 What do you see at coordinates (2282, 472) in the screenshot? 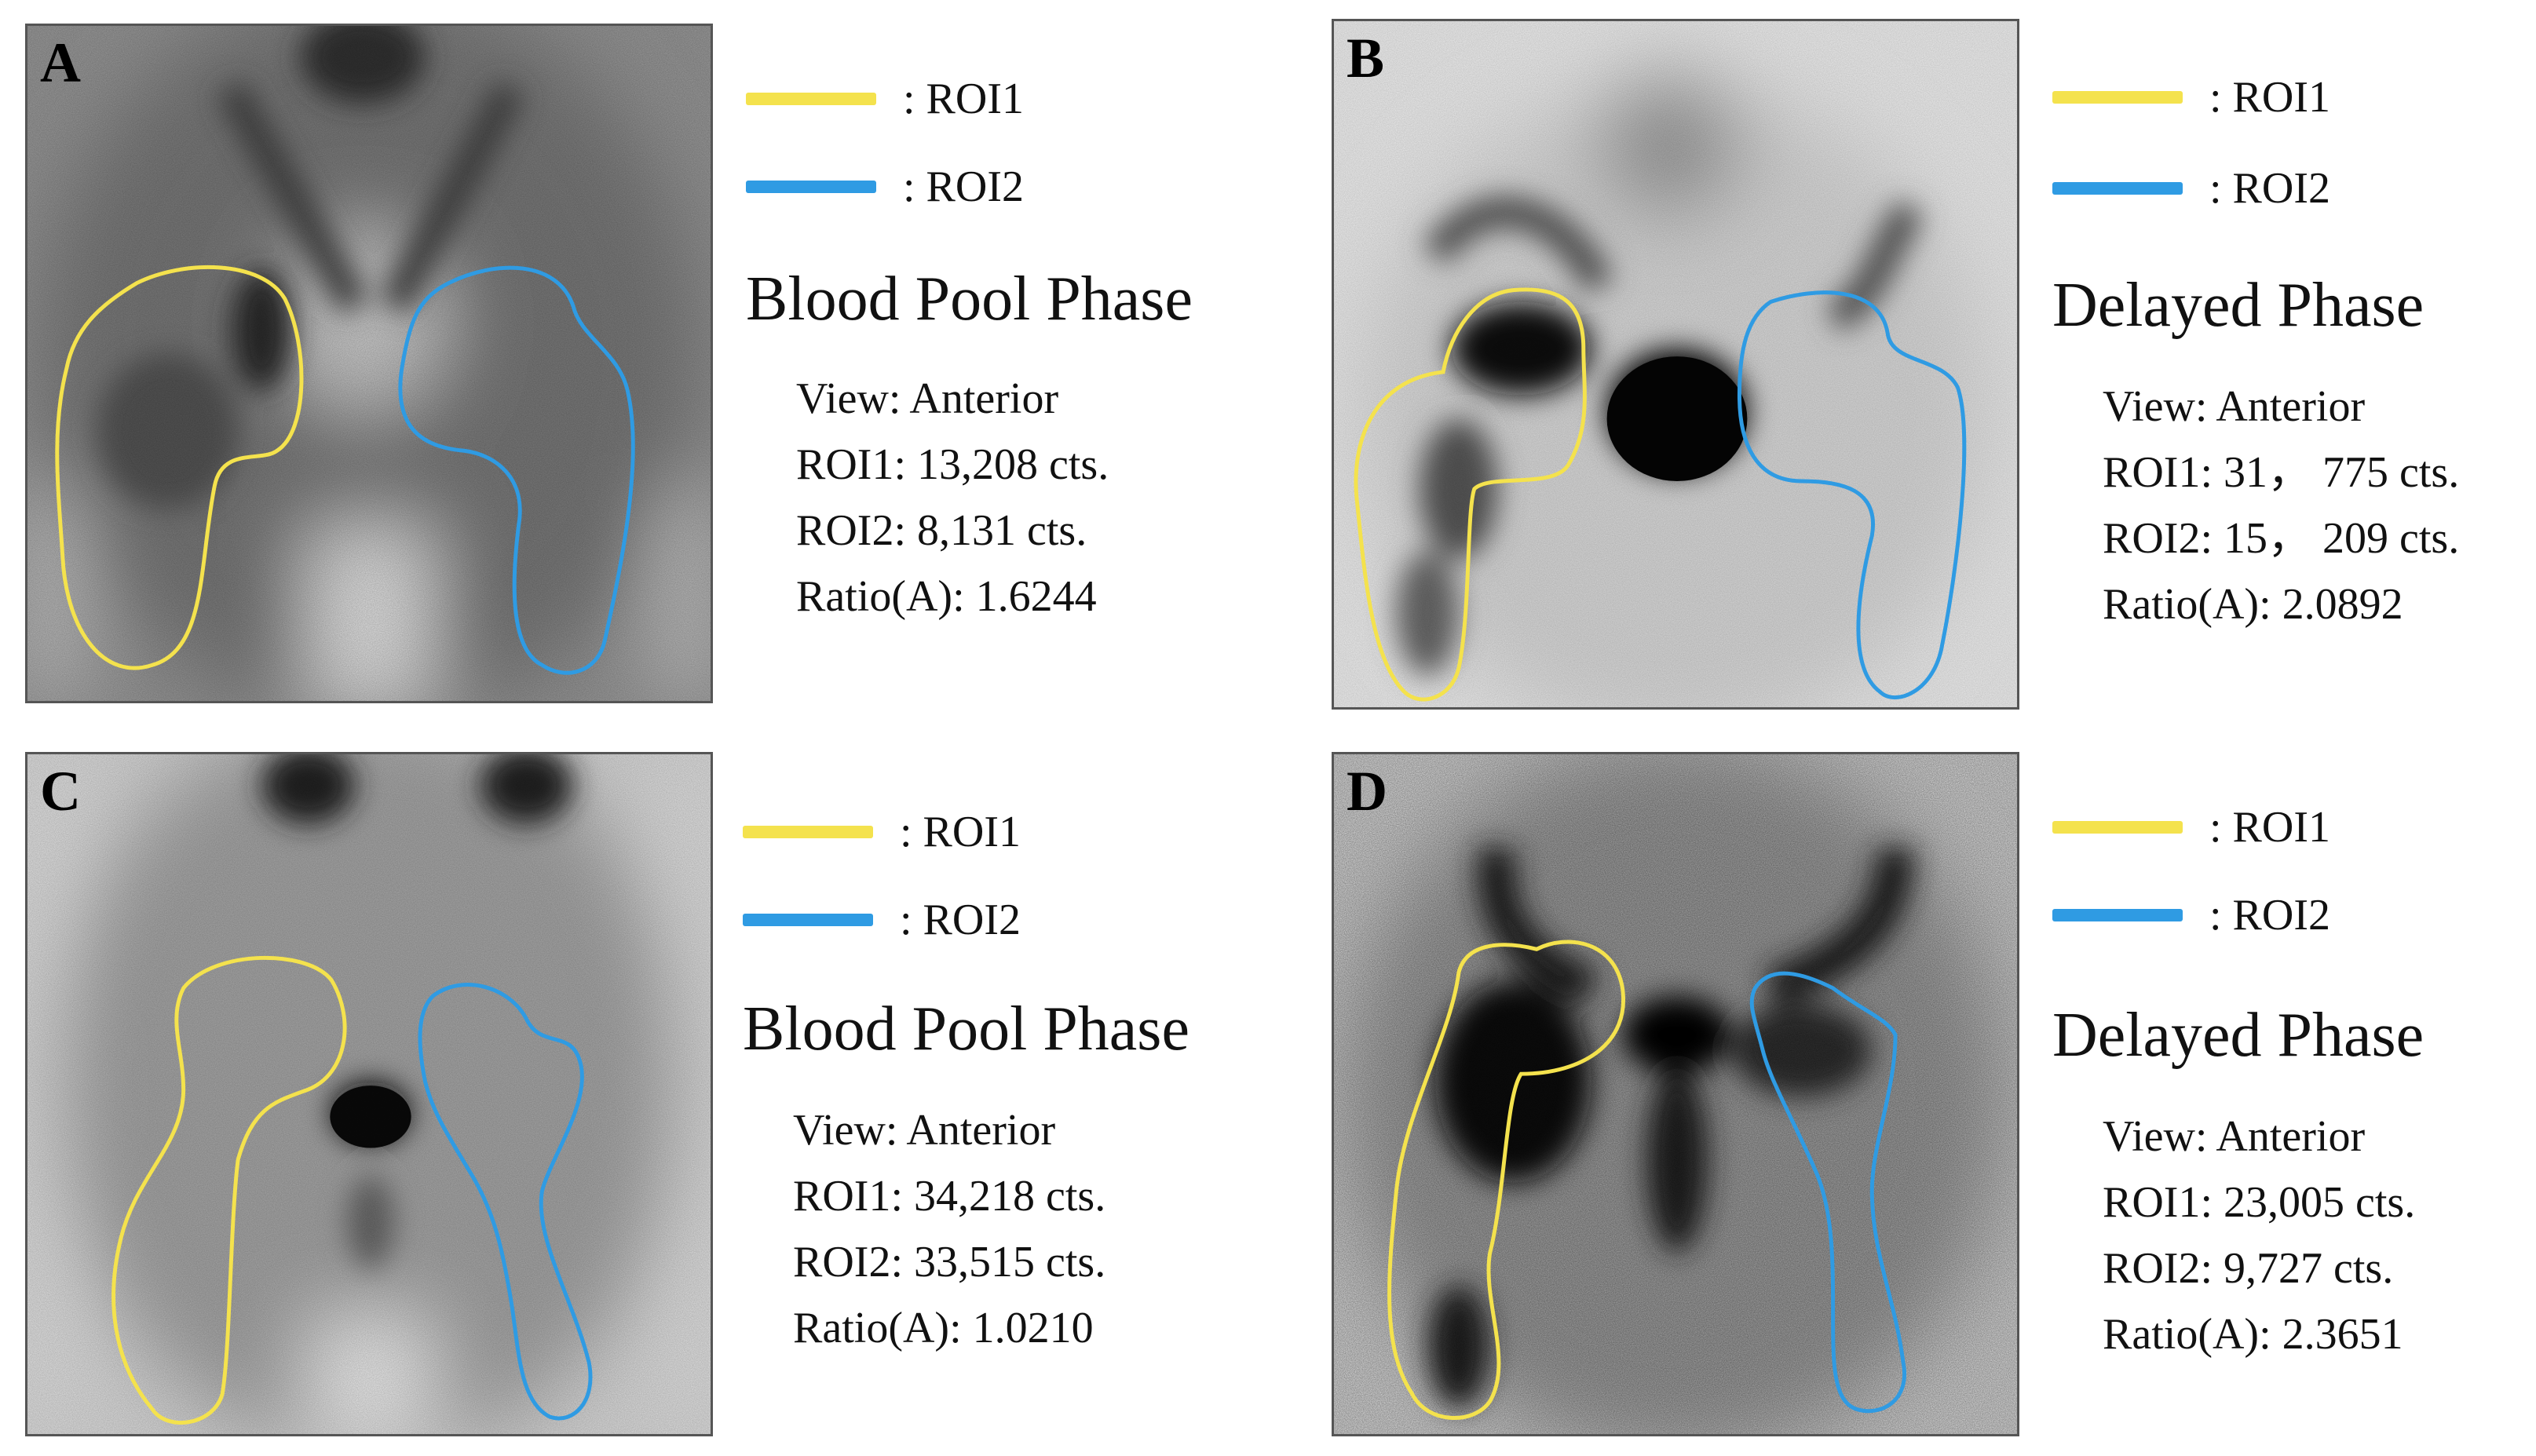
I see `roi1-count: ROI1: 31， 775 cts.` at bounding box center [2282, 472].